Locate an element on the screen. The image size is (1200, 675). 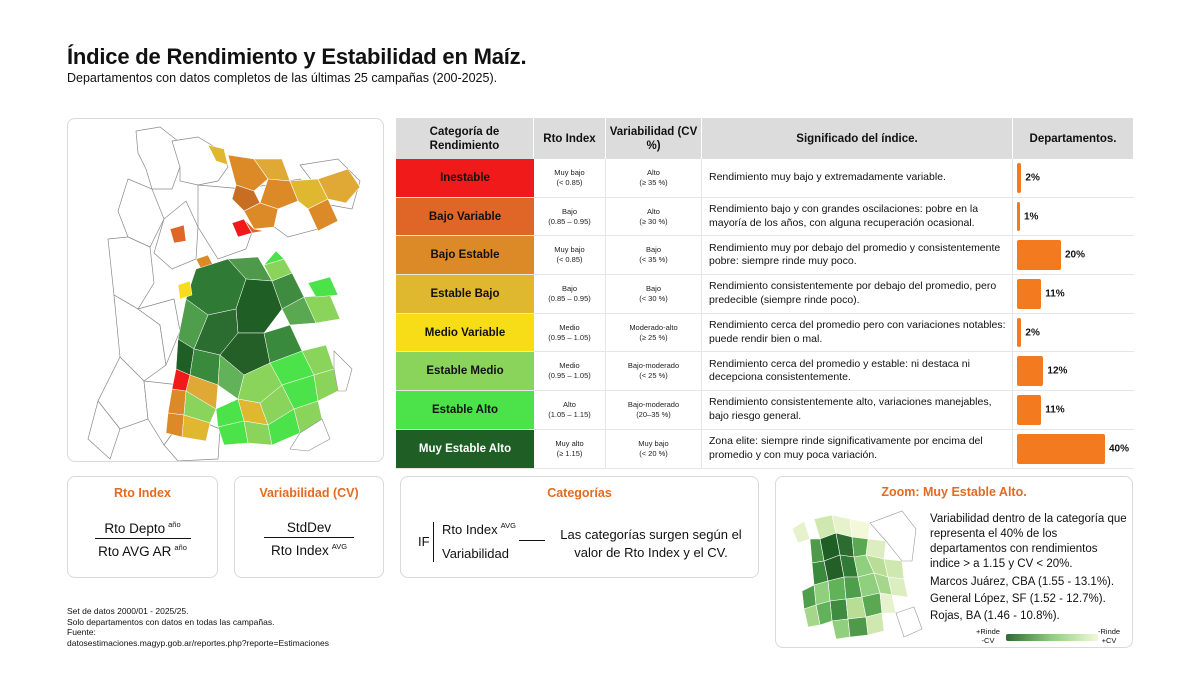
categorias-title: Categorías is located at coordinates (579, 493).